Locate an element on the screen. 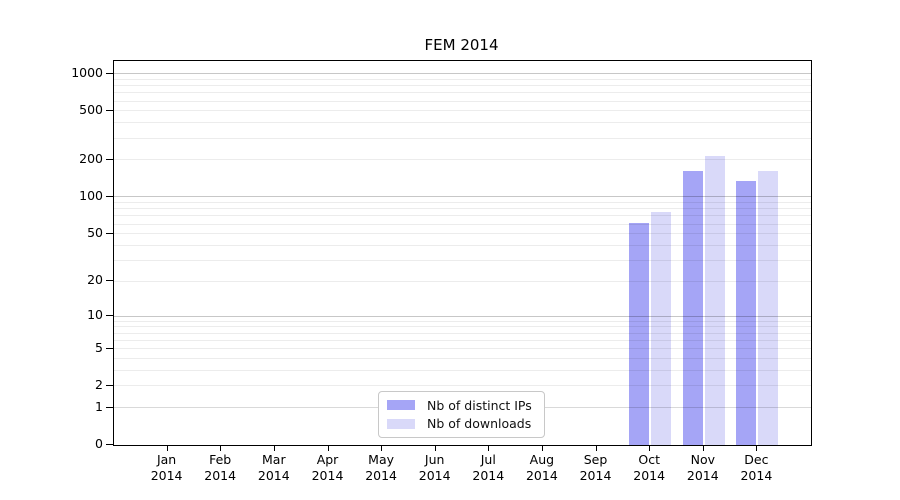 The image size is (900, 500). y-tick-label: 0 is located at coordinates (99, 443).